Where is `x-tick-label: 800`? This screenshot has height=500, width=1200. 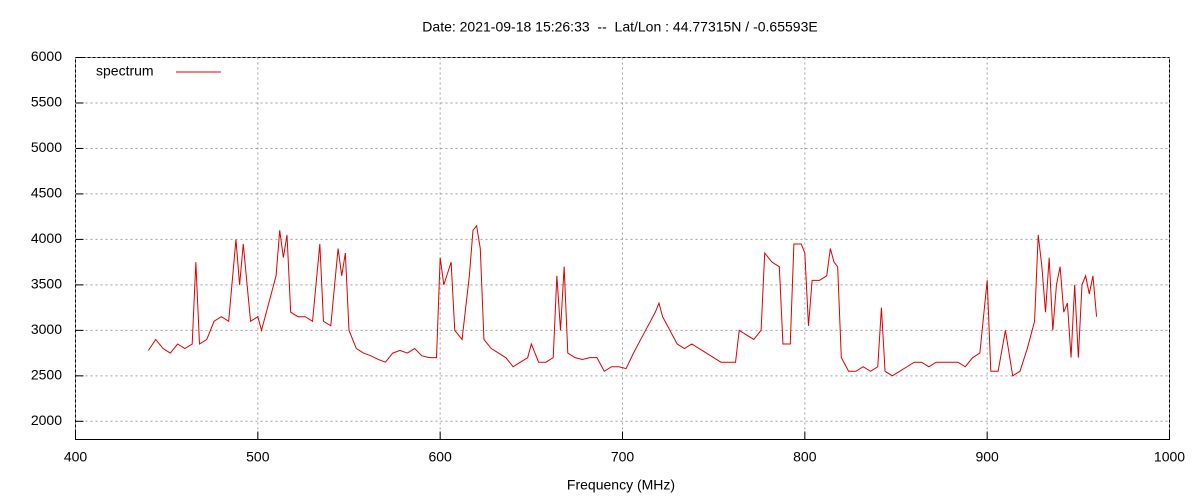
x-tick-label: 800 is located at coordinates (805, 457).